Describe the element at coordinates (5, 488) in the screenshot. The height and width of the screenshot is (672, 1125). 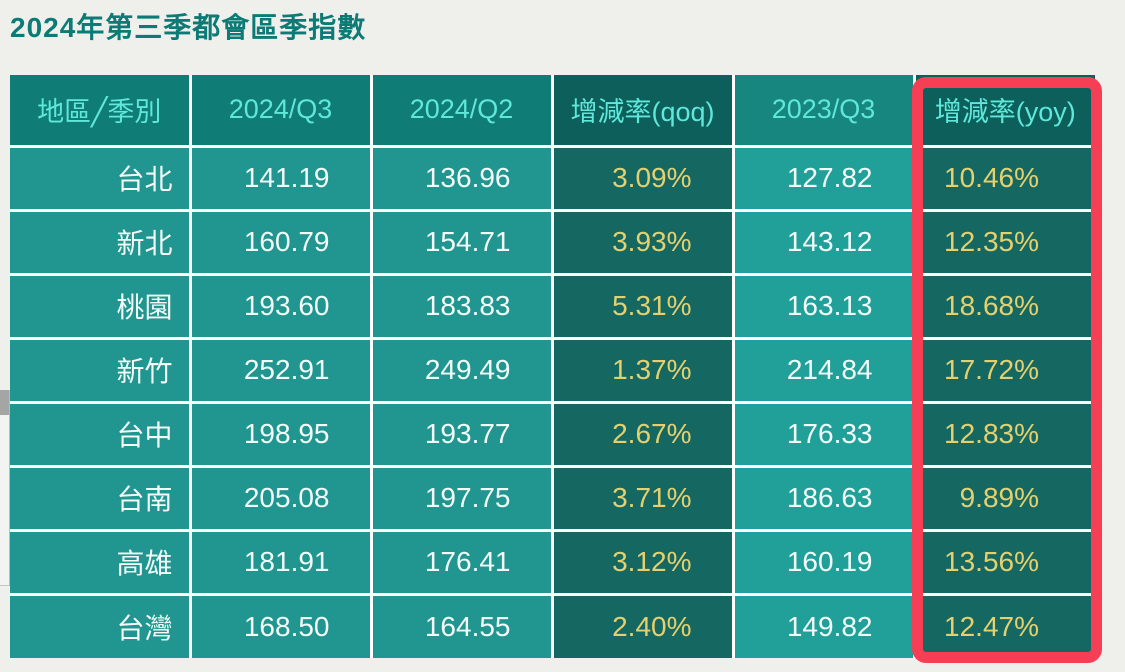
I see `left-scrollbar-track` at that location.